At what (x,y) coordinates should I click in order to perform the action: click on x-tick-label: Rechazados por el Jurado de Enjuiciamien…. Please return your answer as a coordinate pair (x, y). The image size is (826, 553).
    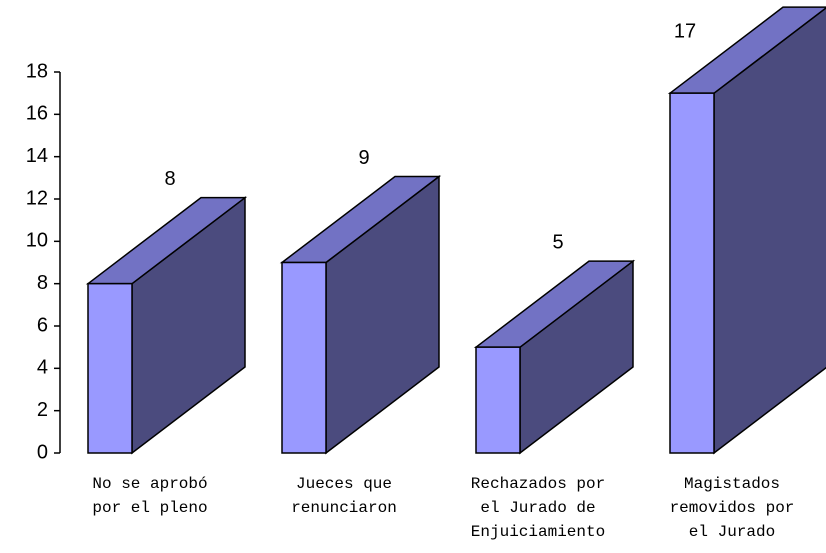
    Looking at the image, I should click on (538, 508).